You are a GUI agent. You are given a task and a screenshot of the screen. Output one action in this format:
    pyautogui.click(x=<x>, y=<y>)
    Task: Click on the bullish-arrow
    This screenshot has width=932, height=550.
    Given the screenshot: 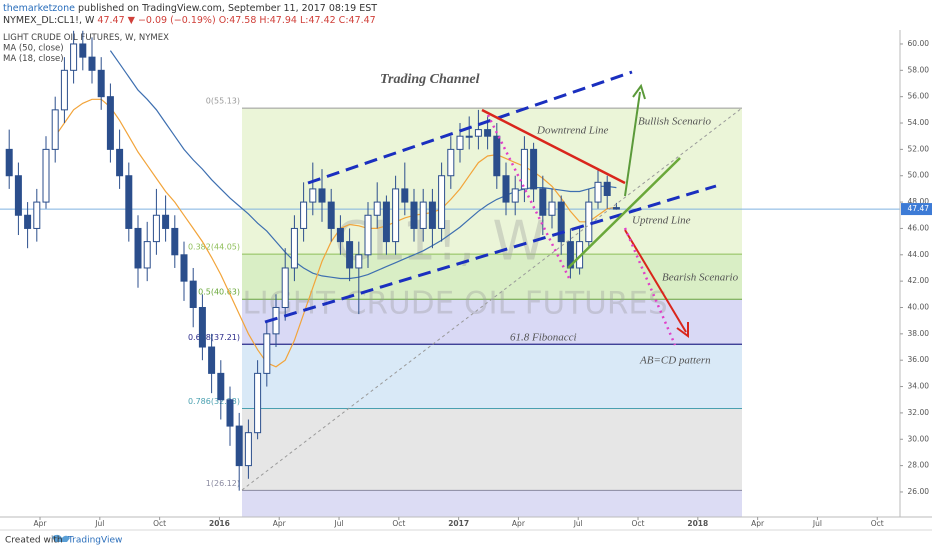 What is the action you would take?
    pyautogui.click(x=632, y=144)
    